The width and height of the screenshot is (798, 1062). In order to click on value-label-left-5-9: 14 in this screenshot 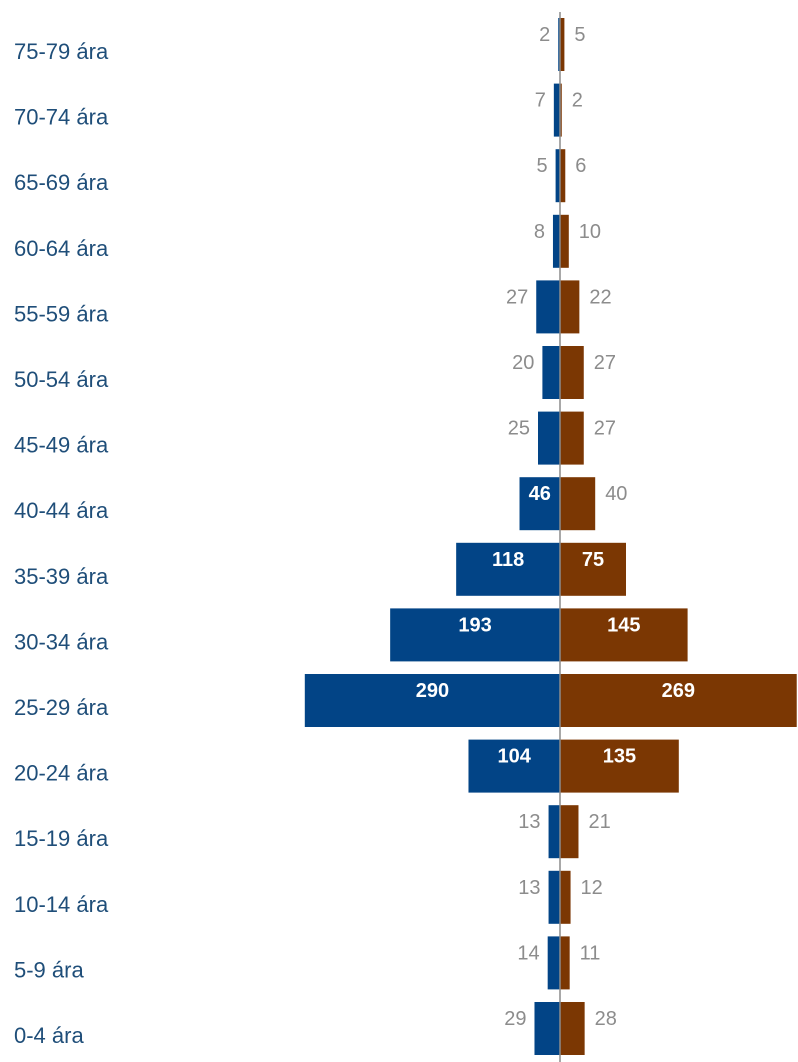, I will do `click(528, 953)`.